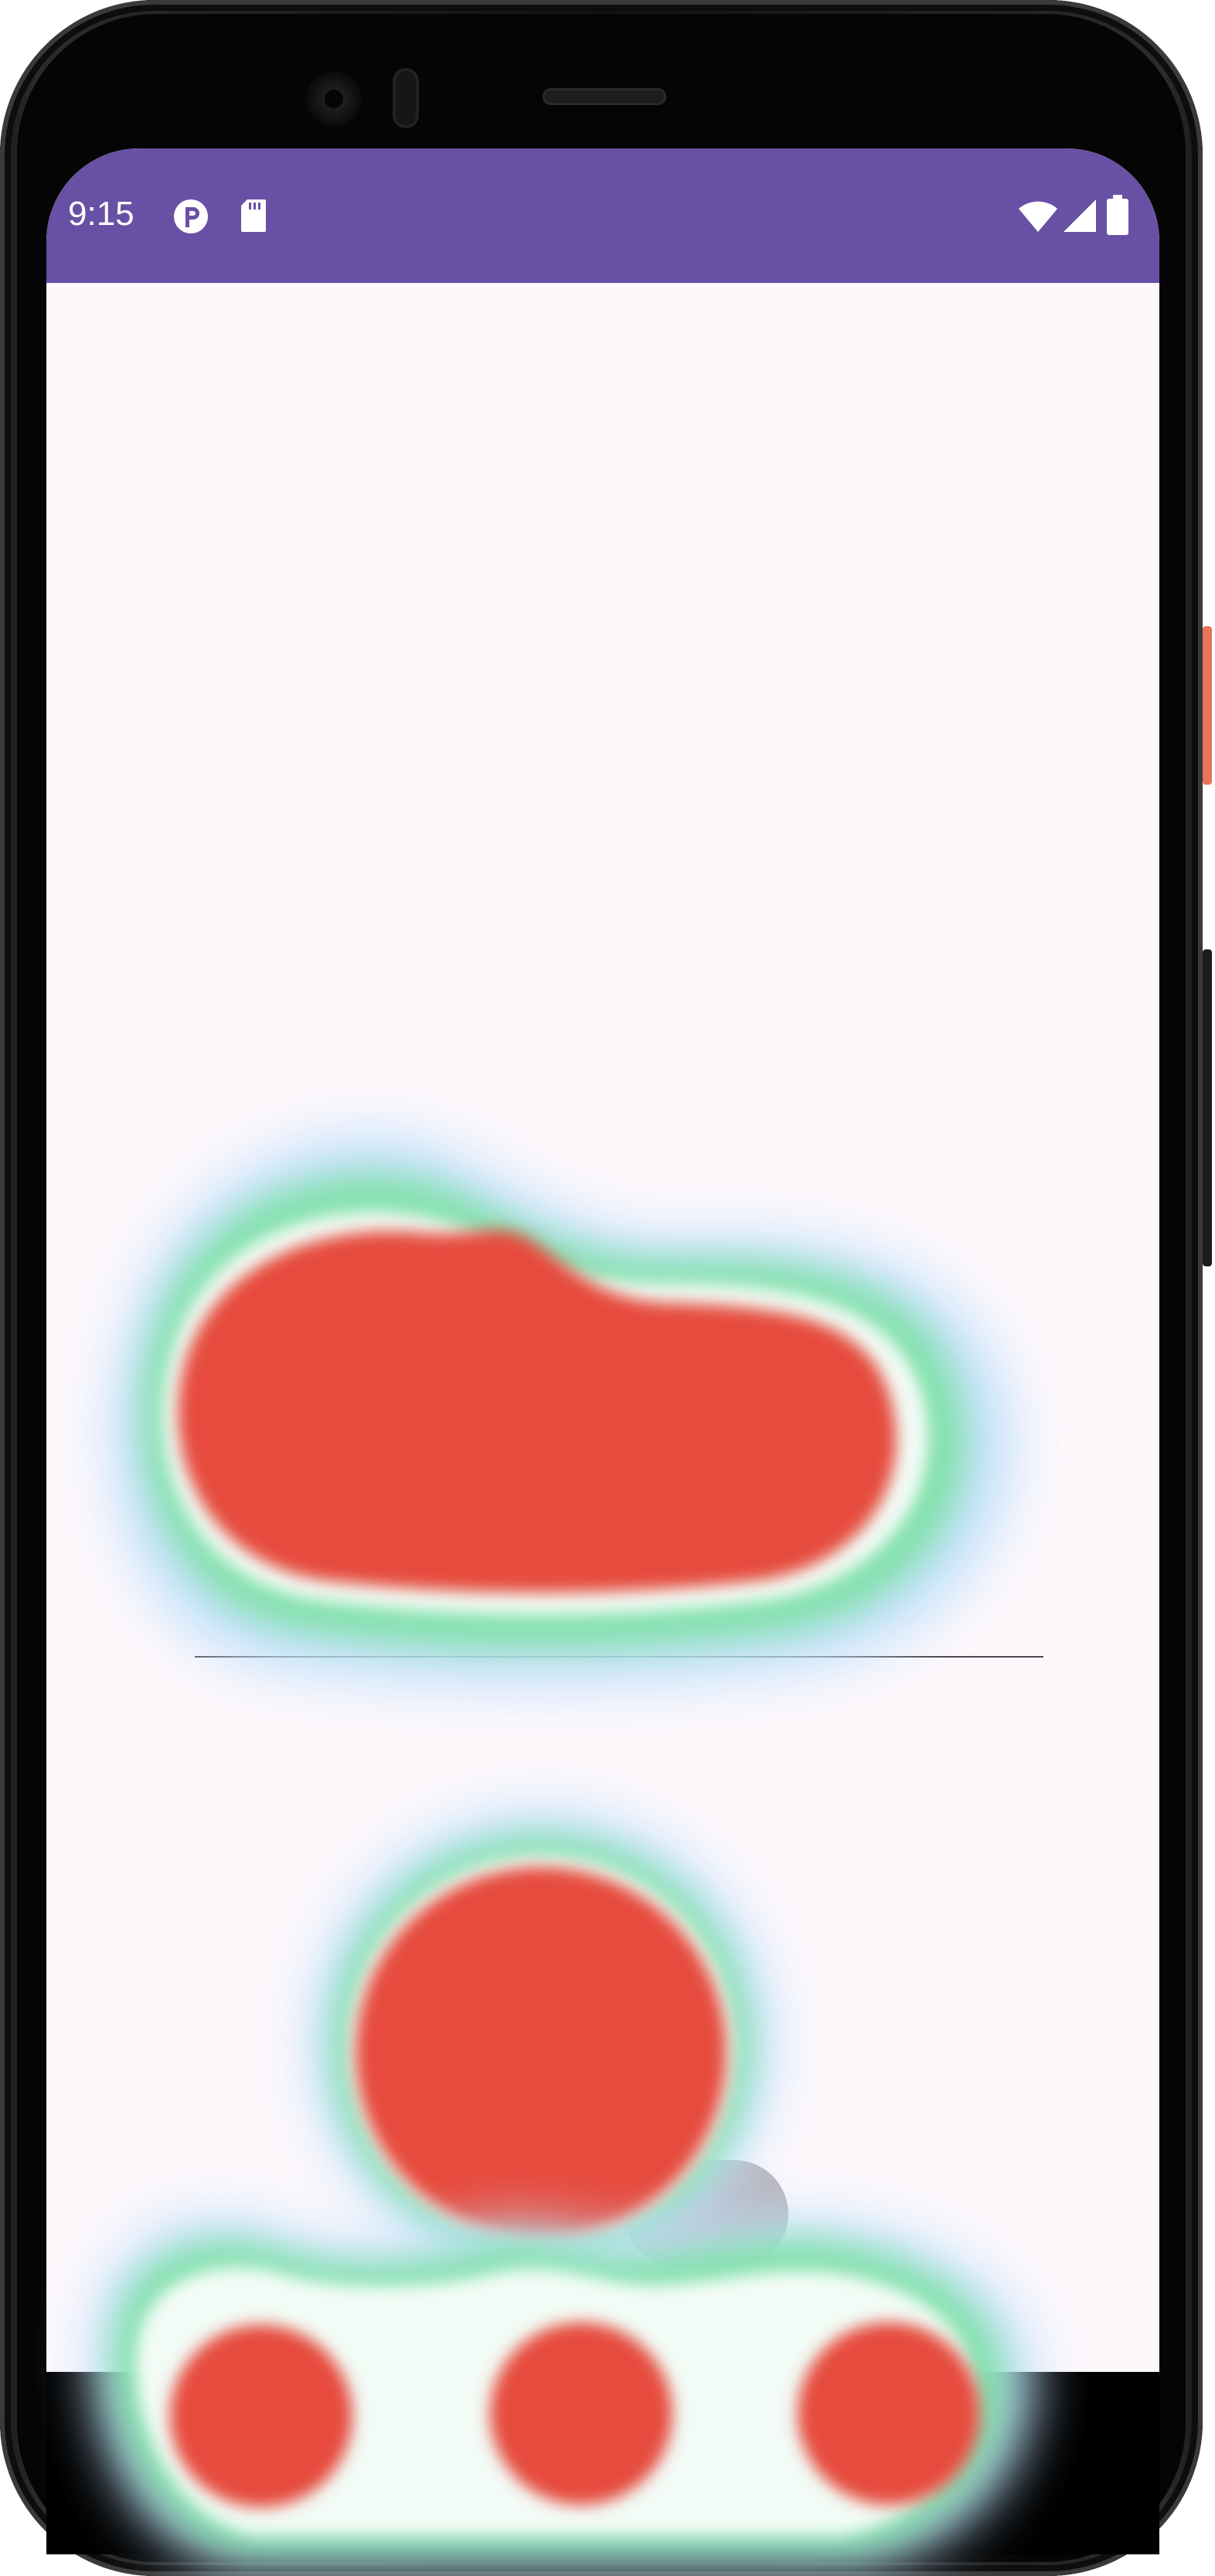  I want to click on pinterest-icon, so click(191, 218).